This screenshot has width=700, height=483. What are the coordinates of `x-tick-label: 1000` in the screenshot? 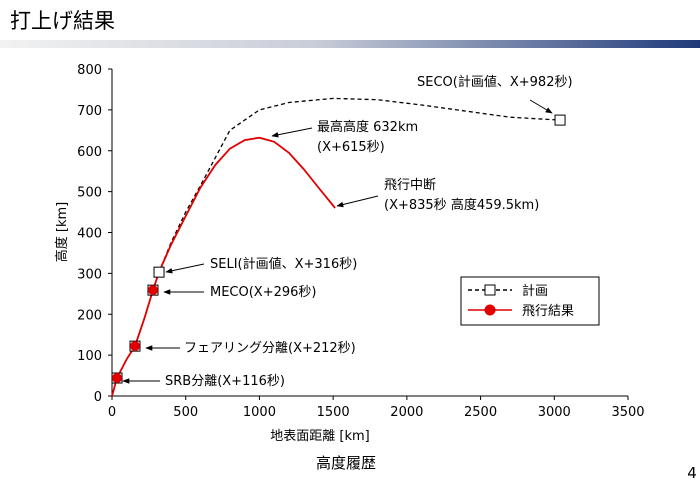 It's located at (259, 412).